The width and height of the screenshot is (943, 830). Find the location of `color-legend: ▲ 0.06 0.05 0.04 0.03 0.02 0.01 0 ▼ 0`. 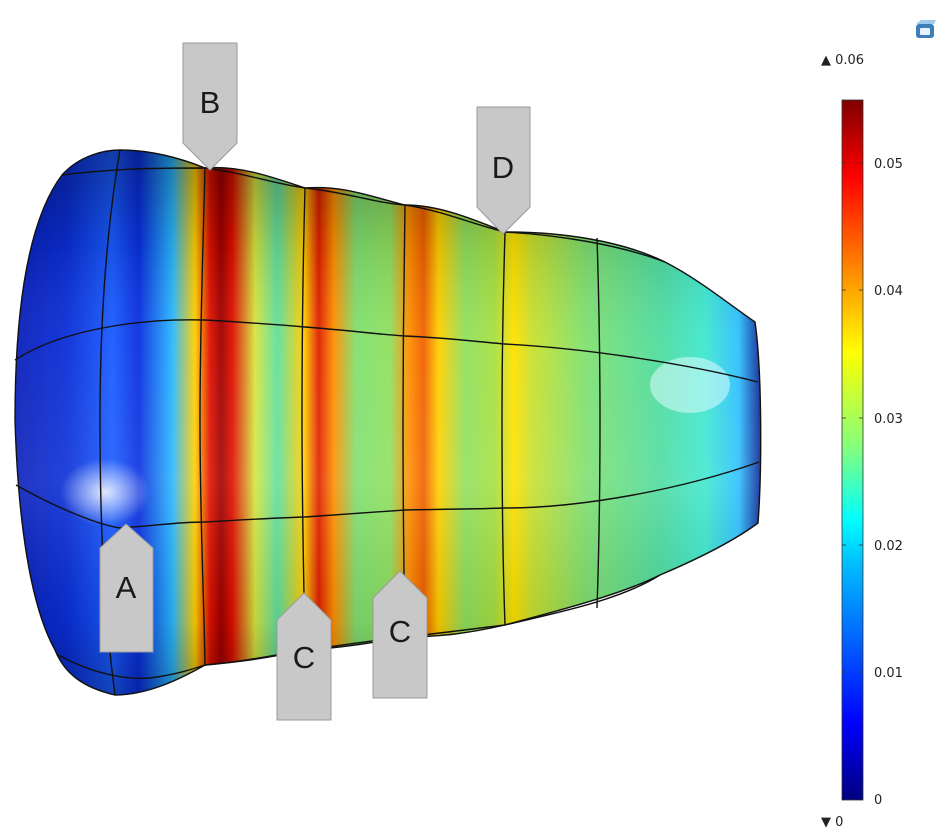

color-legend: ▲ 0.06 0.05 0.04 0.03 0.02 0.01 0 ▼ 0 is located at coordinates (862, 441).